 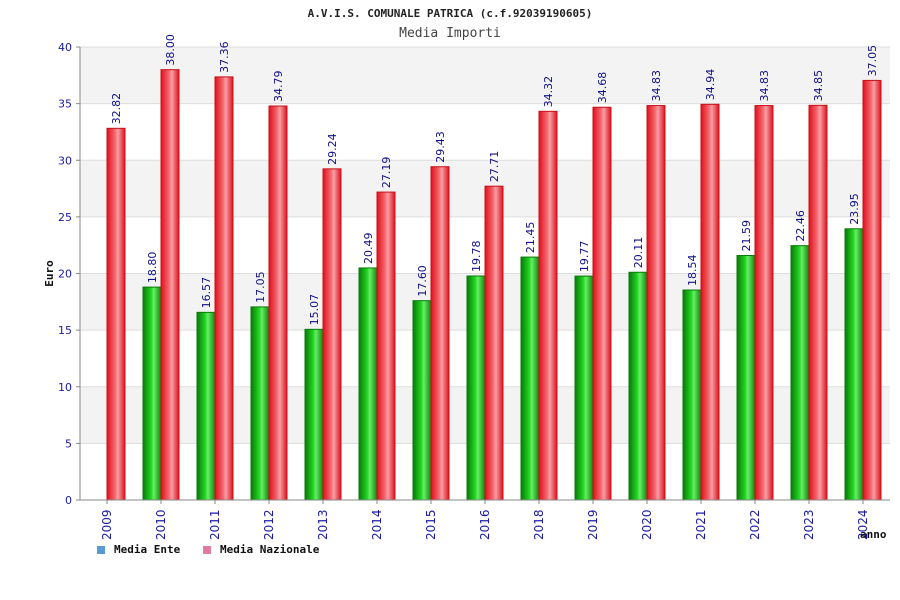 What do you see at coordinates (593, 524) in the screenshot?
I see `x-tick-label-2019: 2019` at bounding box center [593, 524].